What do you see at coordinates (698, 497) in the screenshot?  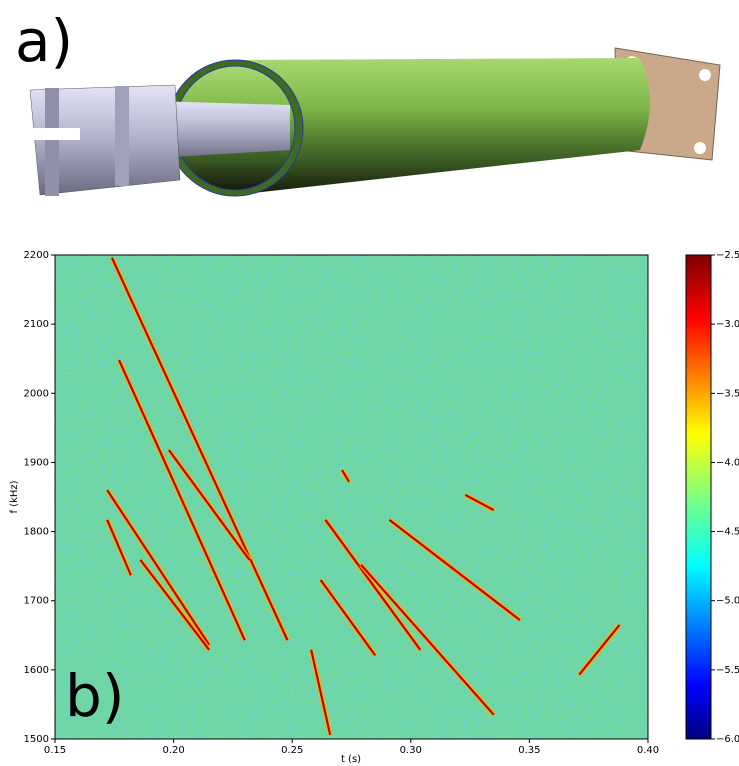 I see `colorbar` at bounding box center [698, 497].